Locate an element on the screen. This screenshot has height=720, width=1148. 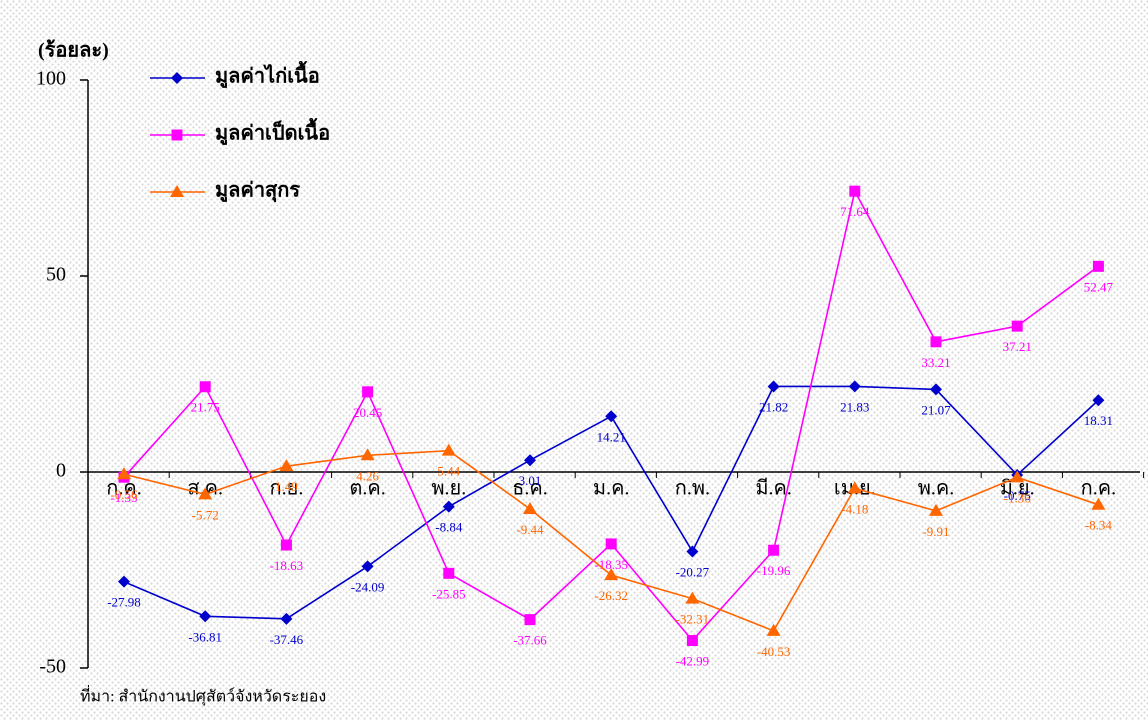
y-tick-label: 0 is located at coordinates (61, 471).